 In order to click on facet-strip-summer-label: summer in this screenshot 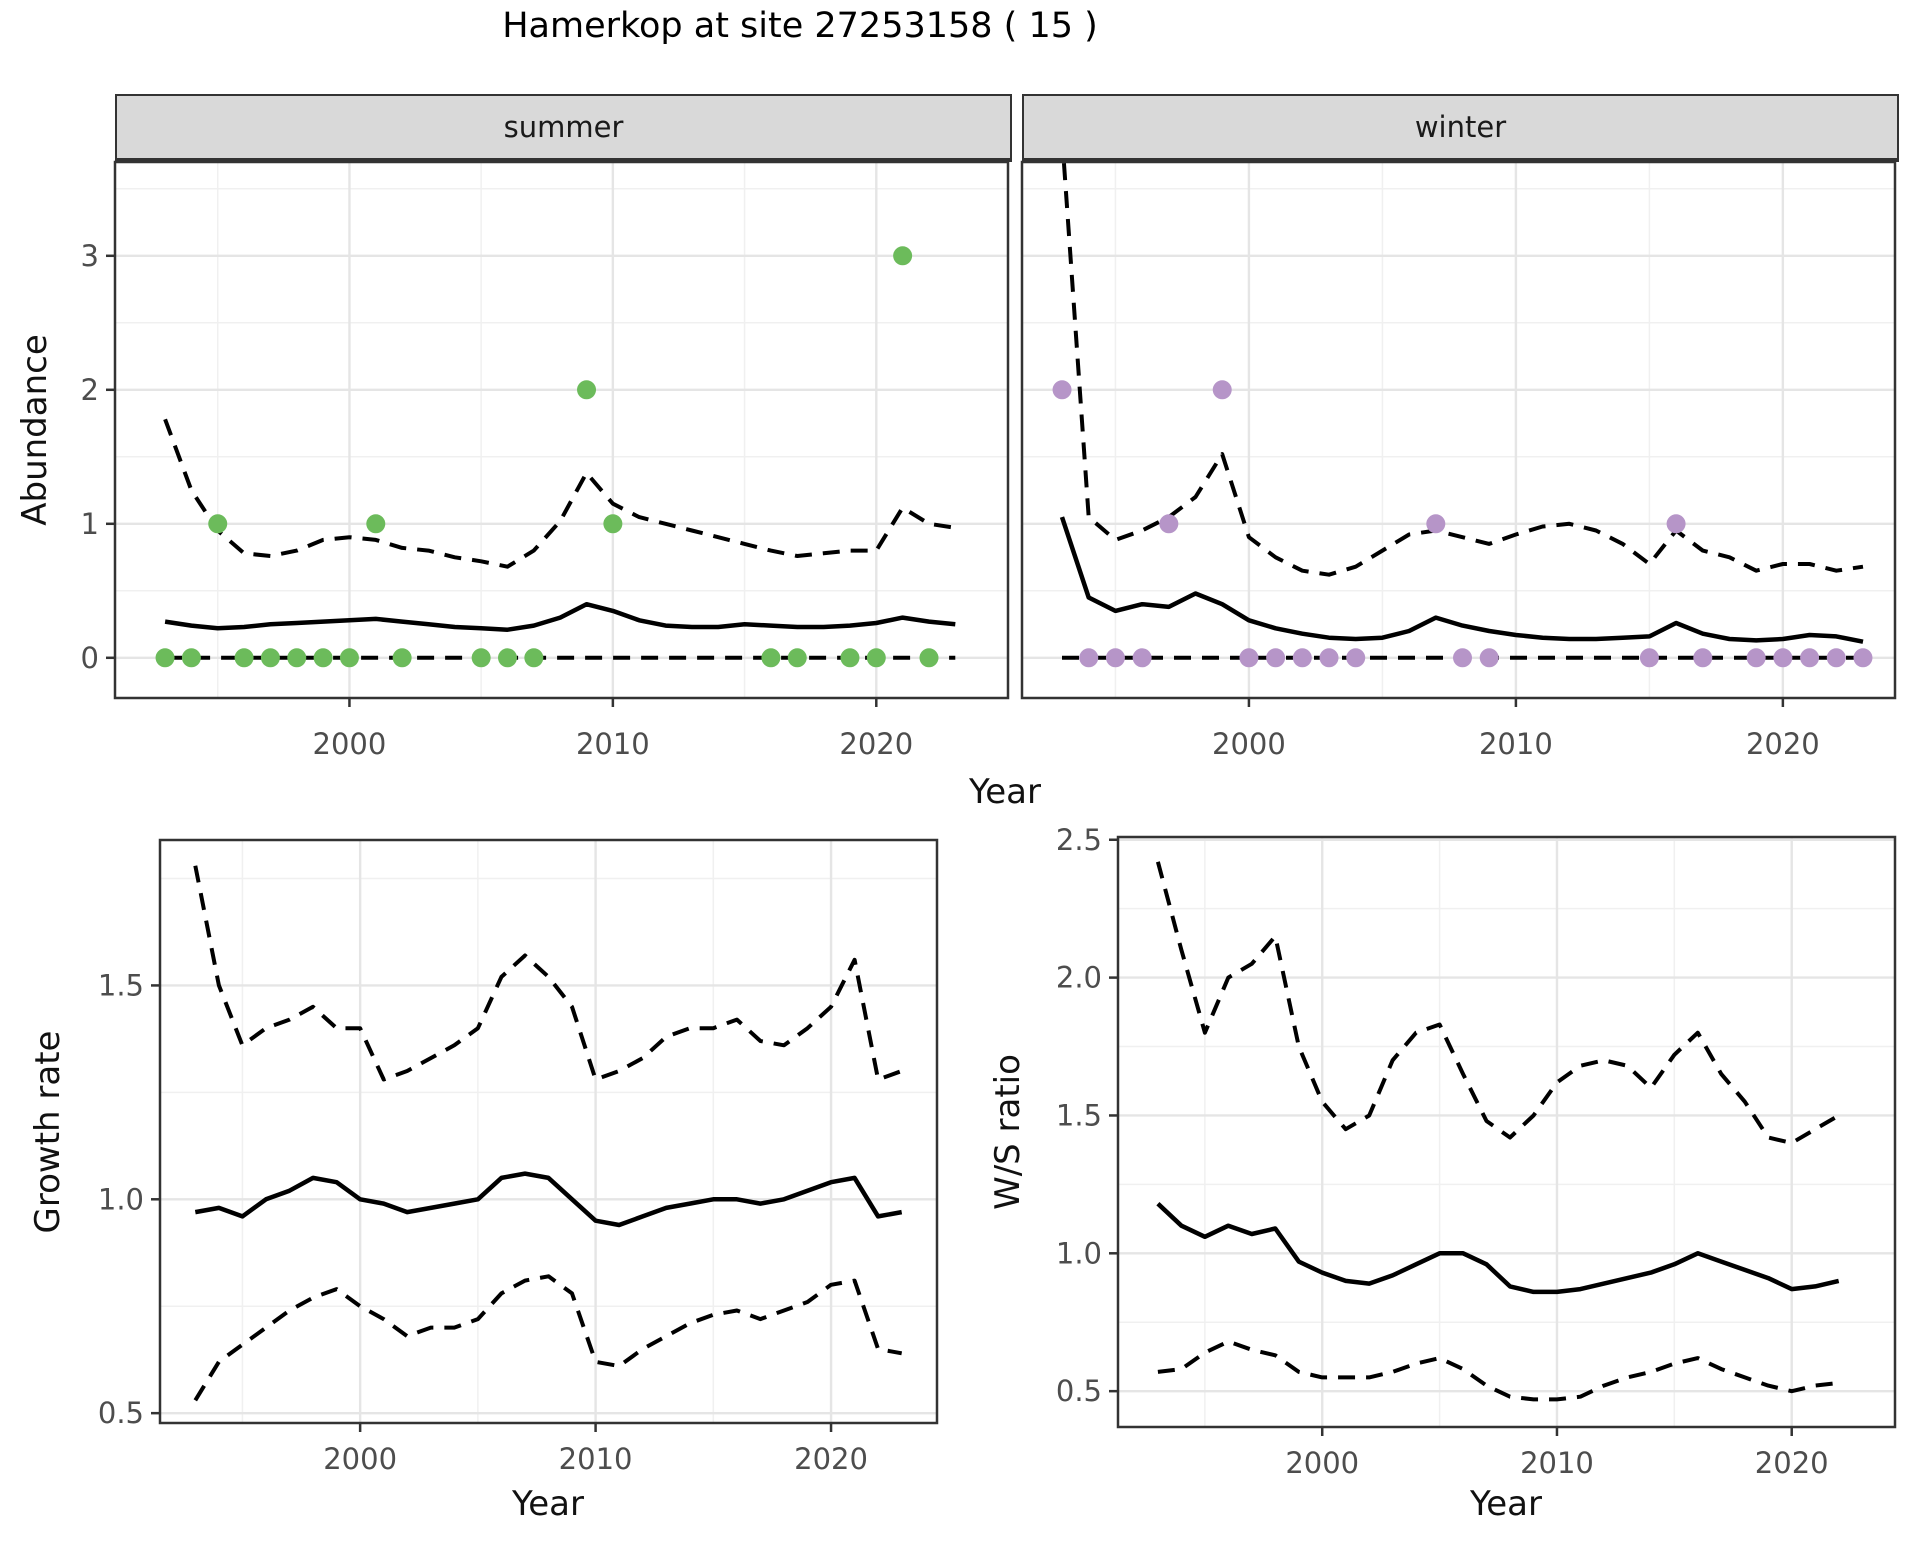, I will do `click(563, 127)`.